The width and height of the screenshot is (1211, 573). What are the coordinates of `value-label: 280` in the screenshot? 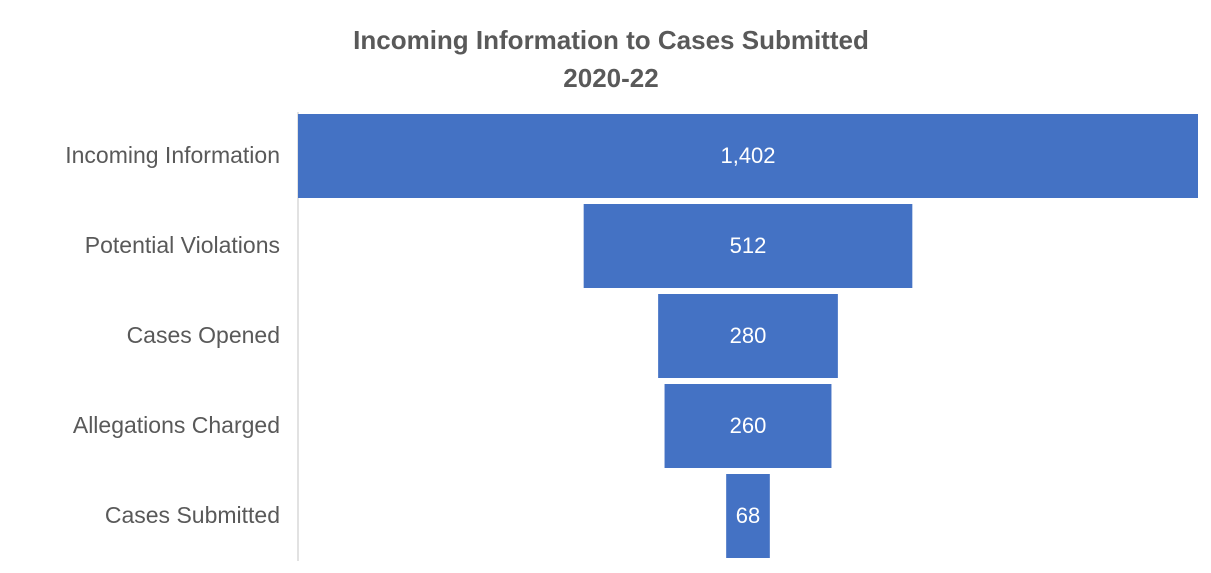 It's located at (748, 335).